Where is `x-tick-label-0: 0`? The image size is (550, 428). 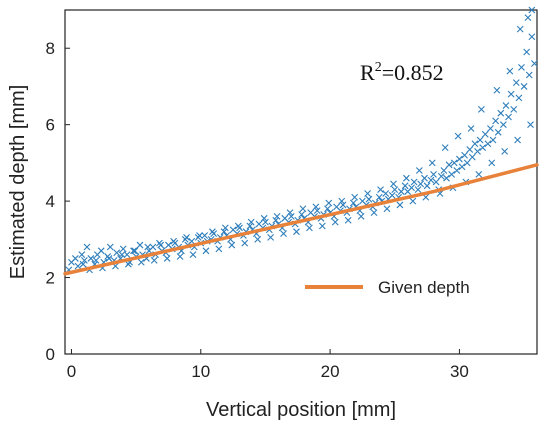
x-tick-label-0: 0 is located at coordinates (71, 371).